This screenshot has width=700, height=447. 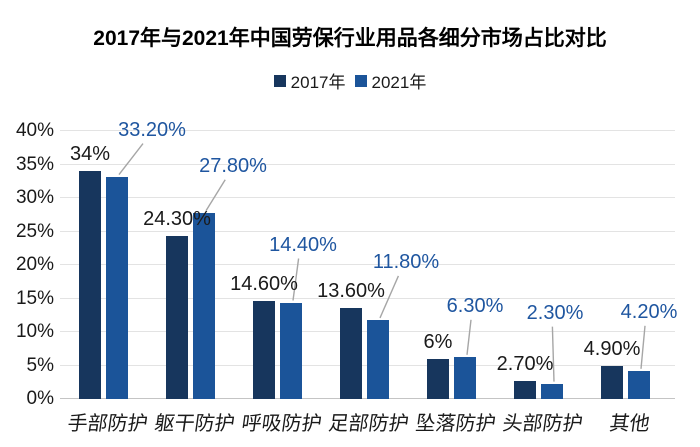 What do you see at coordinates (34, 164) in the screenshot?
I see `y-axis-label-7: 35%` at bounding box center [34, 164].